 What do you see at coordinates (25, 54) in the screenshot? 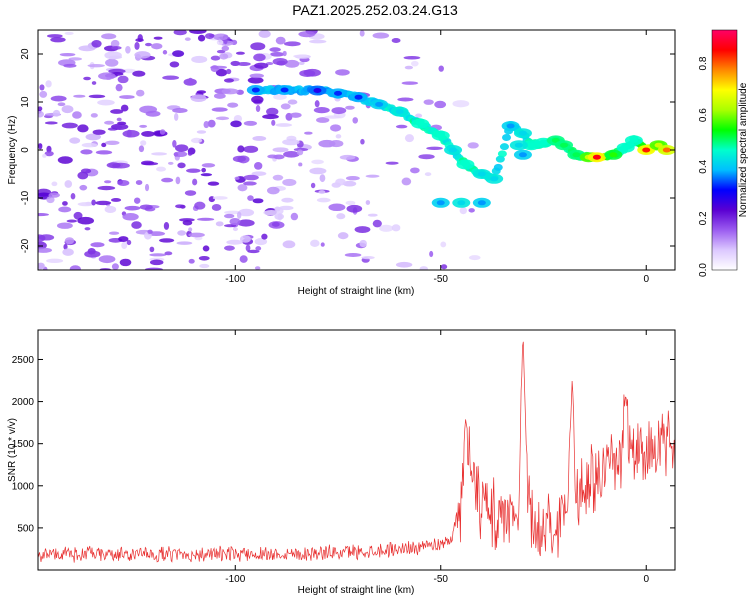
I see `spectrogram-y-tick-label: 20` at bounding box center [25, 54].